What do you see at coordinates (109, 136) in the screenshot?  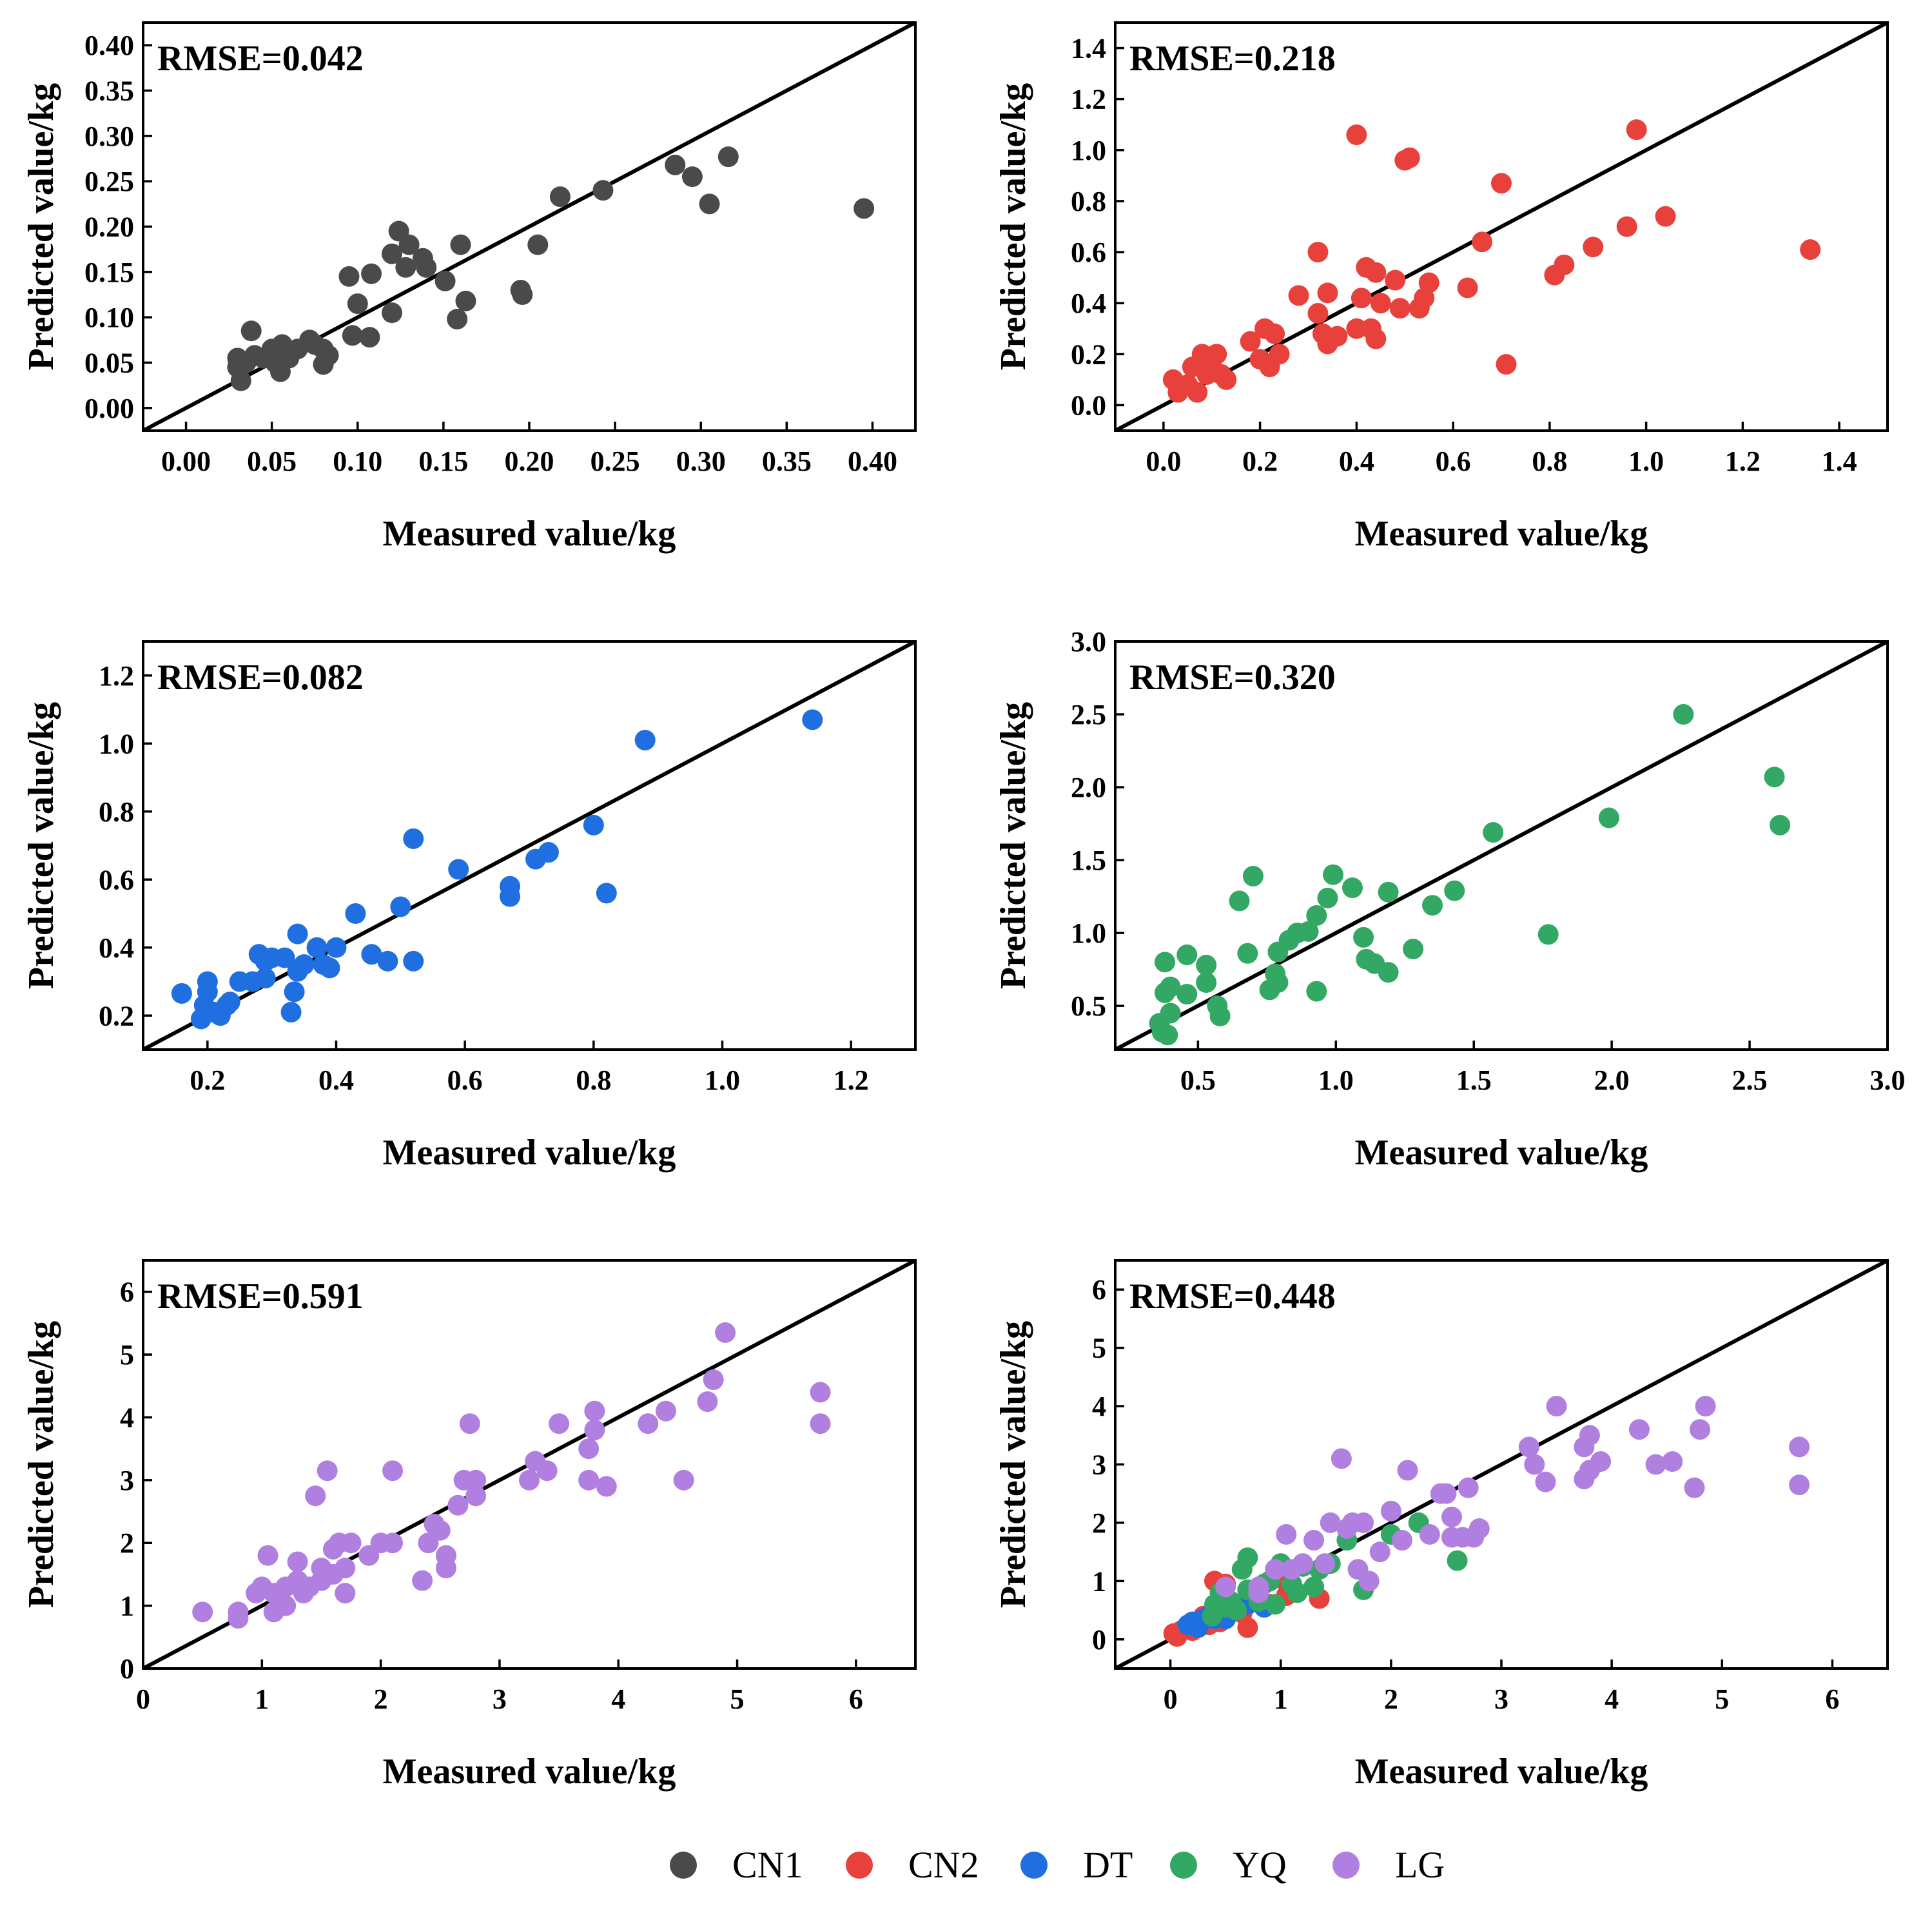 I see `y-tick-label: 0.30` at bounding box center [109, 136].